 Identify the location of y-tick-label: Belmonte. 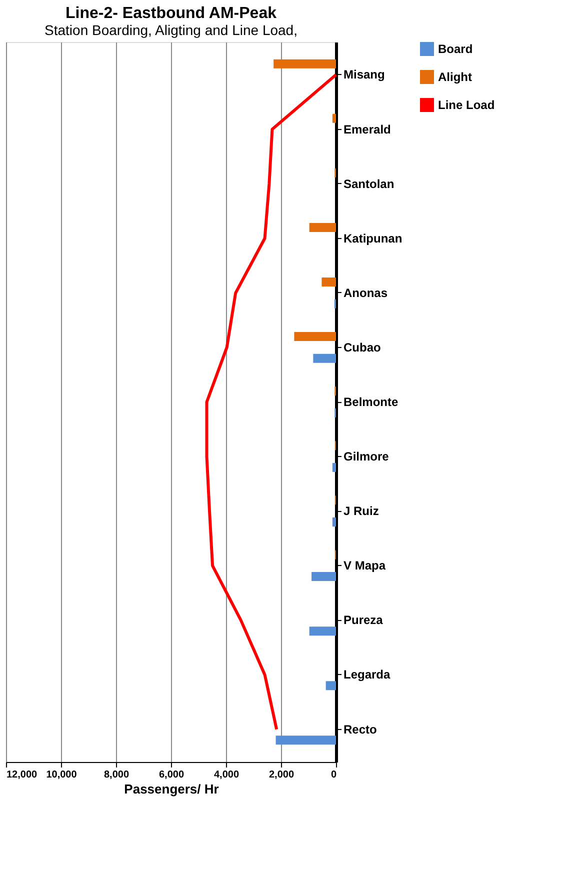
(371, 402).